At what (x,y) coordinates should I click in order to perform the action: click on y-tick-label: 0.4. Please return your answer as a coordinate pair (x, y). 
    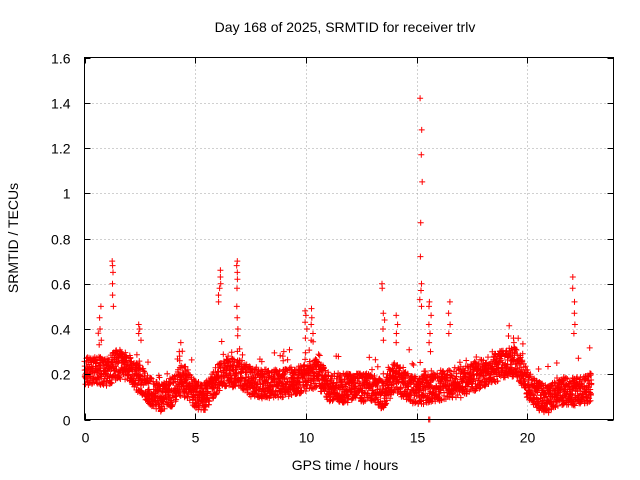
    Looking at the image, I should click on (61, 330).